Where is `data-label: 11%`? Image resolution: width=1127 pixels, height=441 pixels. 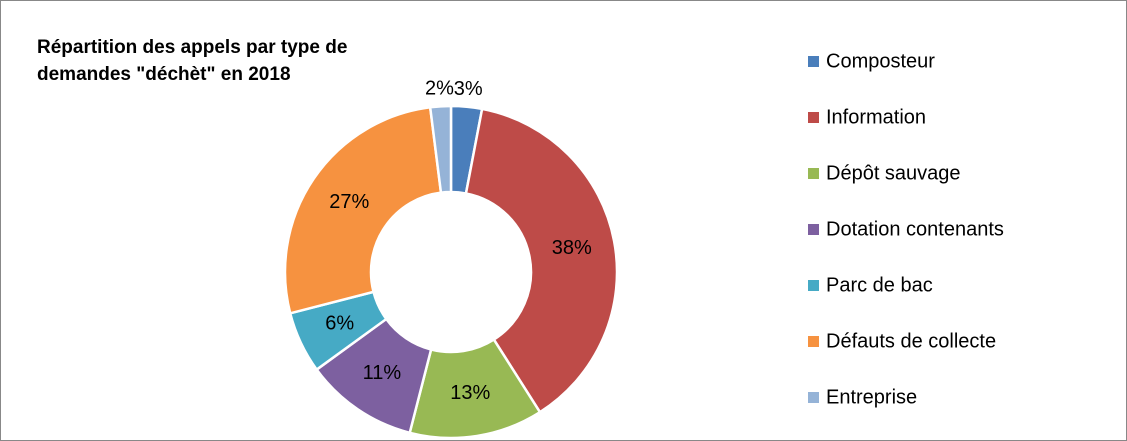
data-label: 11% is located at coordinates (382, 373).